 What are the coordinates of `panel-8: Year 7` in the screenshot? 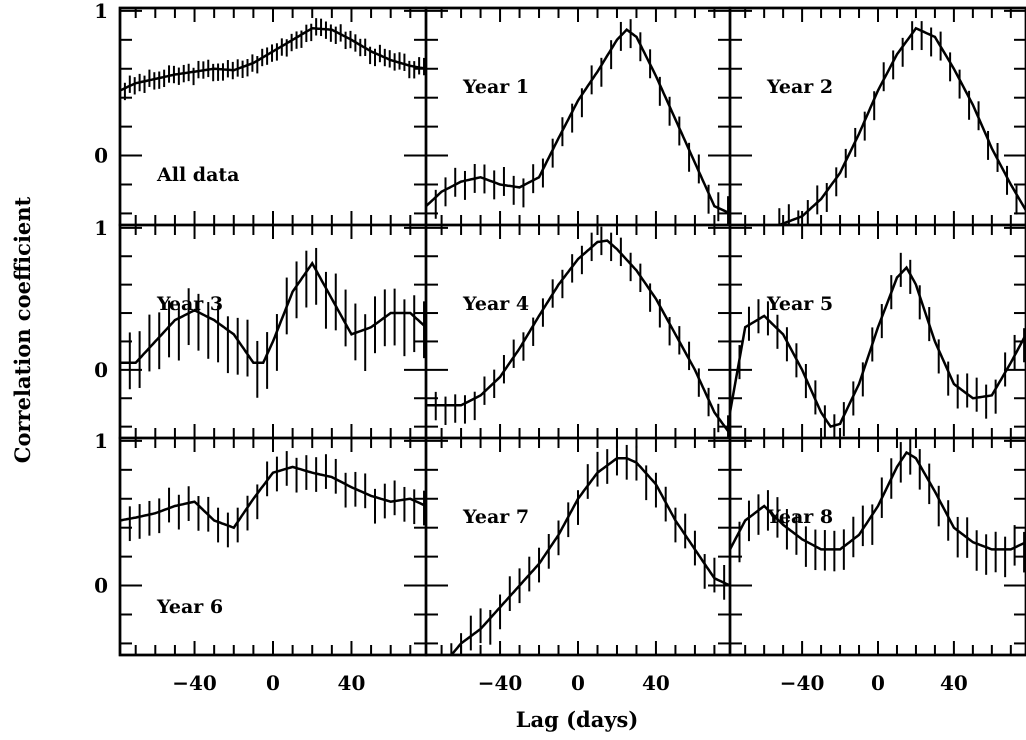 It's located at (578, 546).